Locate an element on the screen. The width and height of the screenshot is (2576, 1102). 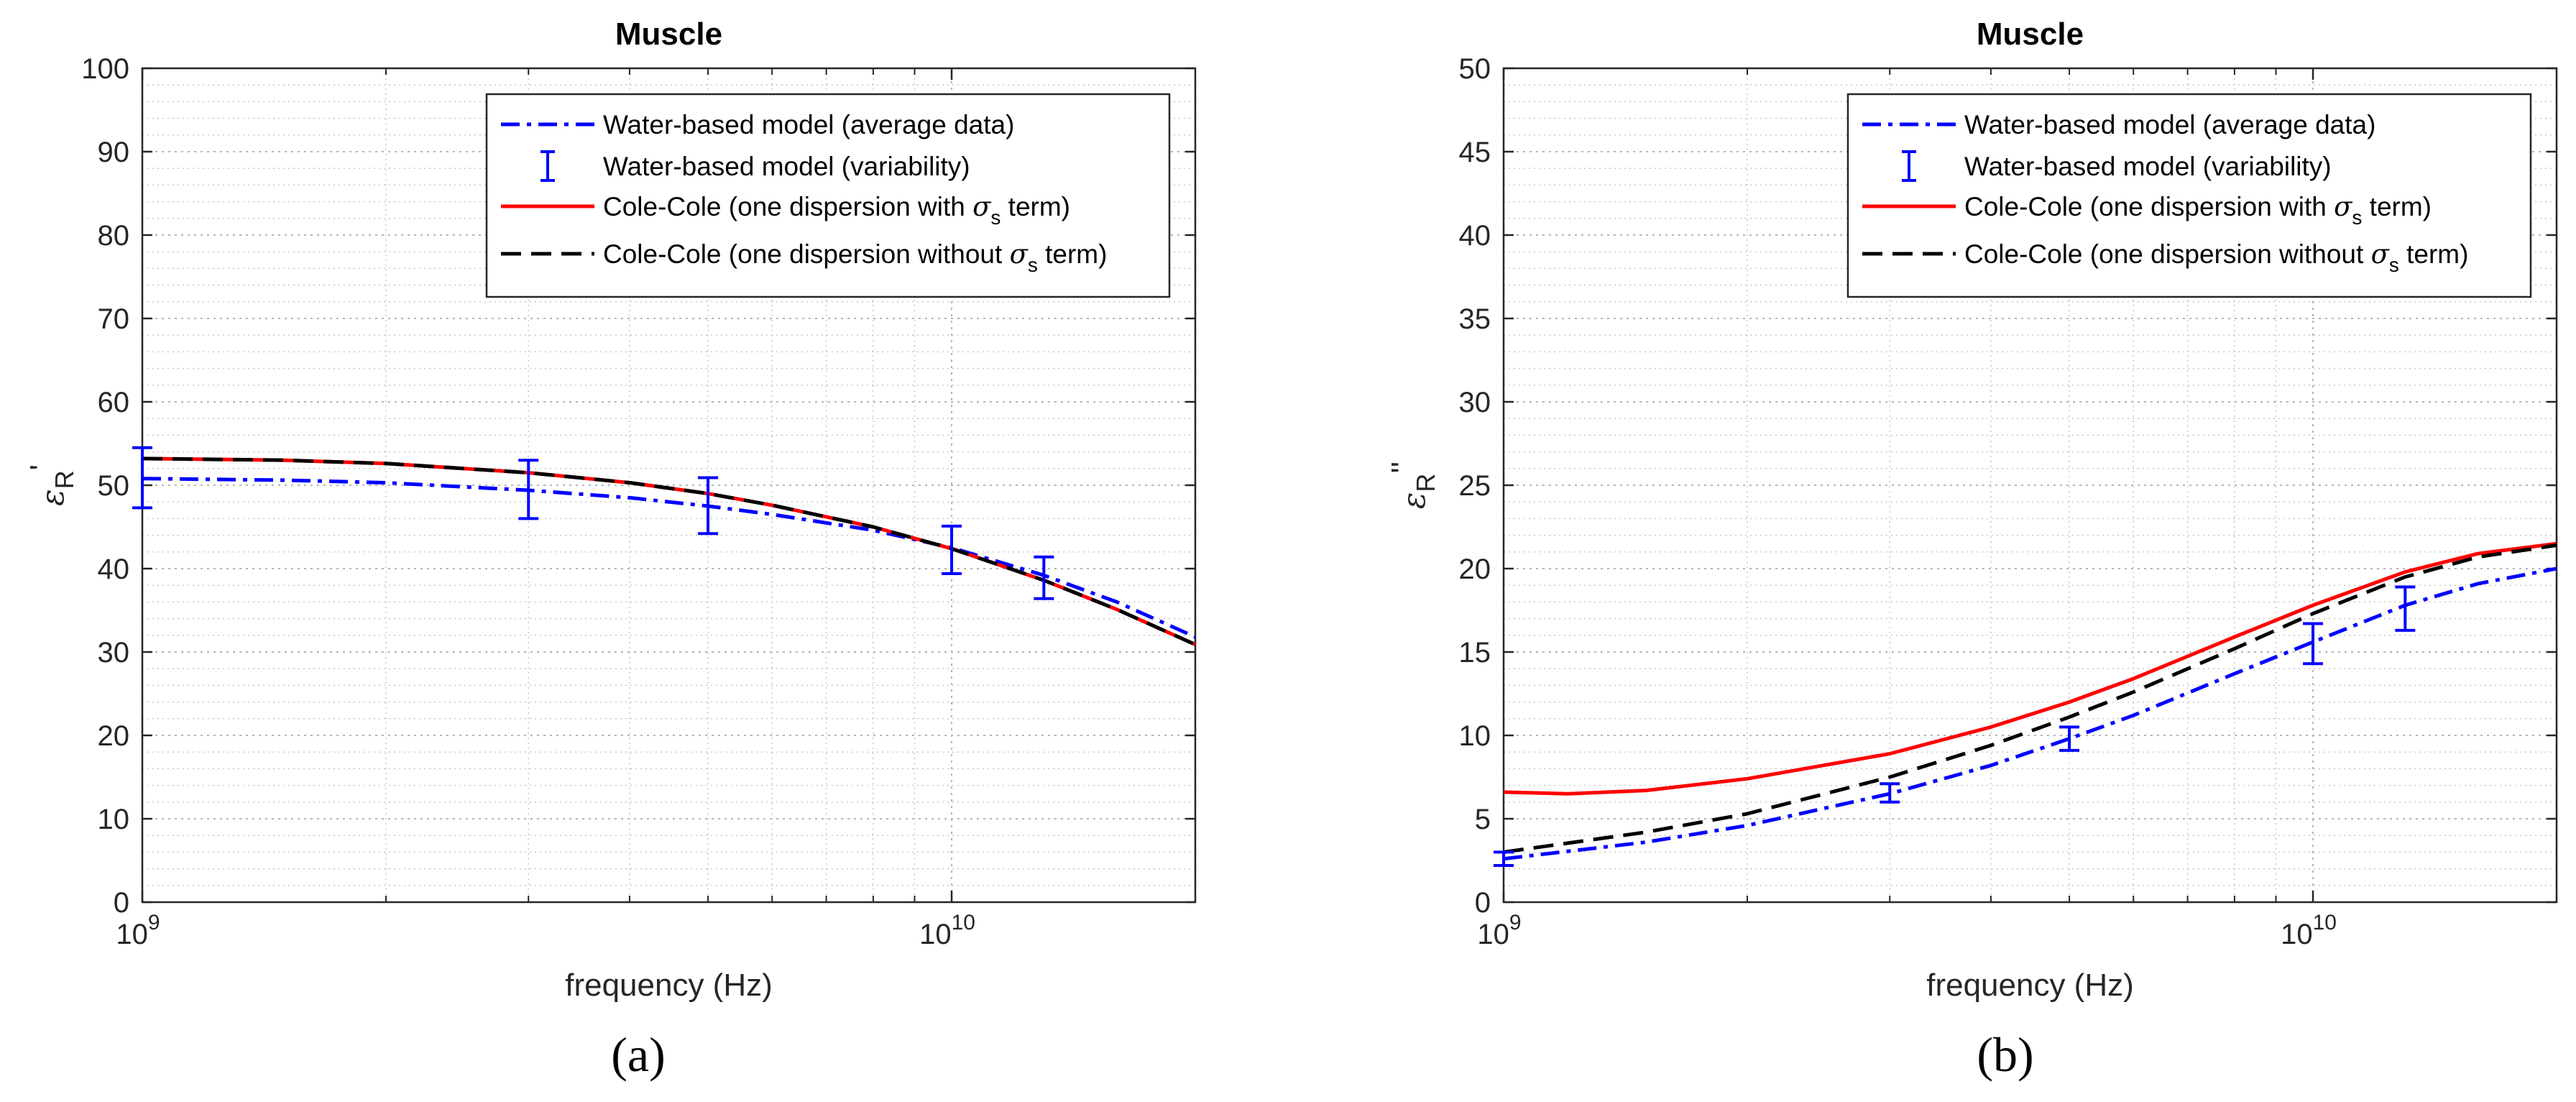
y-tick-label: 70 is located at coordinates (114, 319).